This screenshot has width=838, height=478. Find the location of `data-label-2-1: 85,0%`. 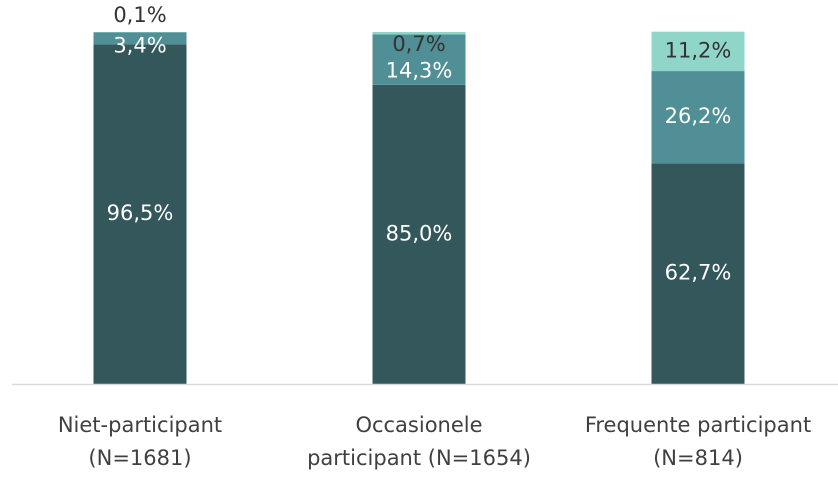

data-label-2-1: 85,0% is located at coordinates (419, 233).